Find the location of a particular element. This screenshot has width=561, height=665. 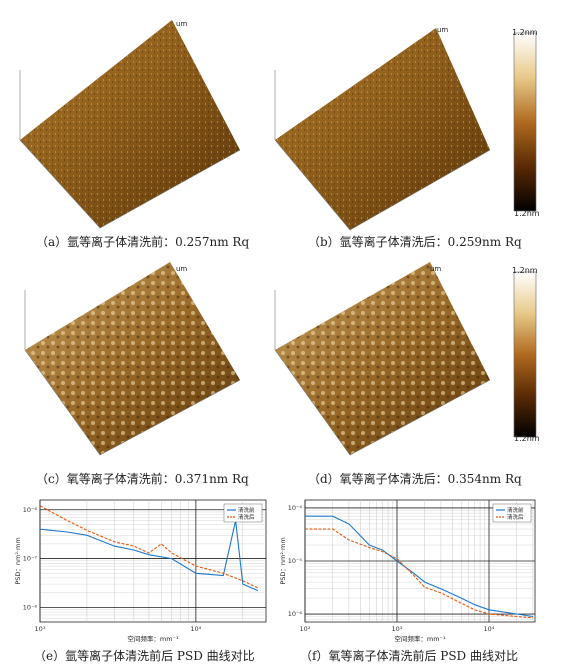

colorbar-top is located at coordinates (525, 122).